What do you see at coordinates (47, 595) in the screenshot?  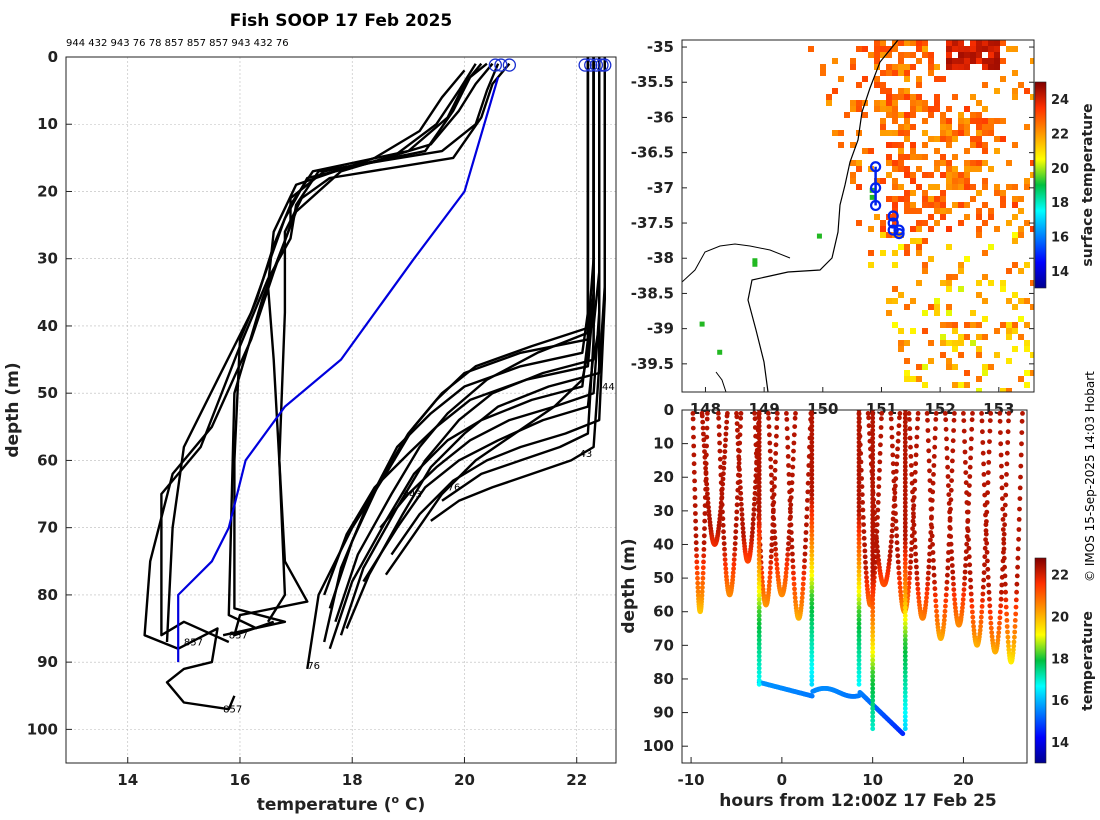 I see `profile-ytick-label: 80` at bounding box center [47, 595].